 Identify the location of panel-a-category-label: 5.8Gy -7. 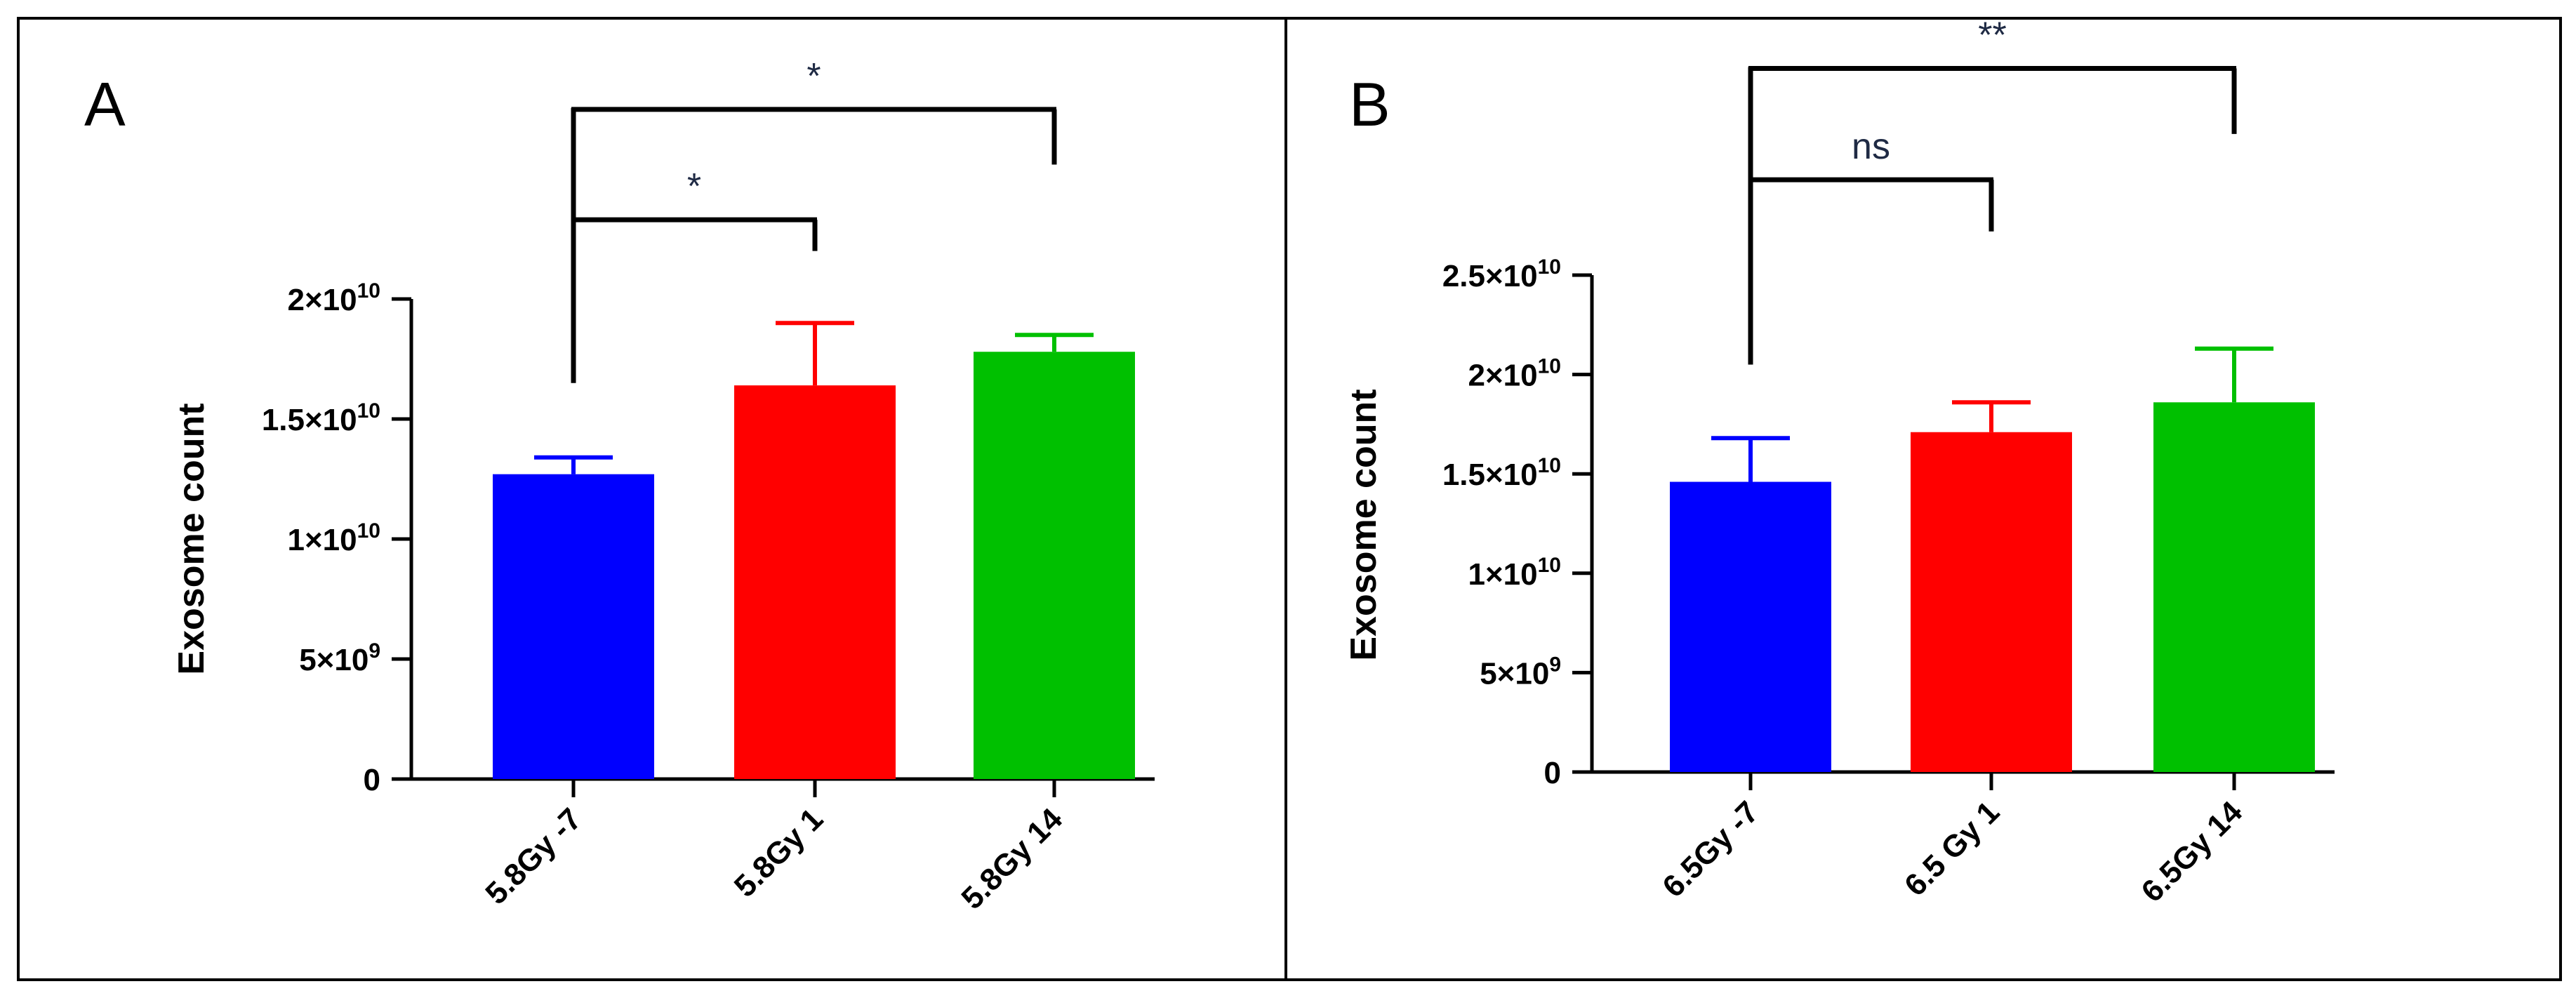
(534, 856).